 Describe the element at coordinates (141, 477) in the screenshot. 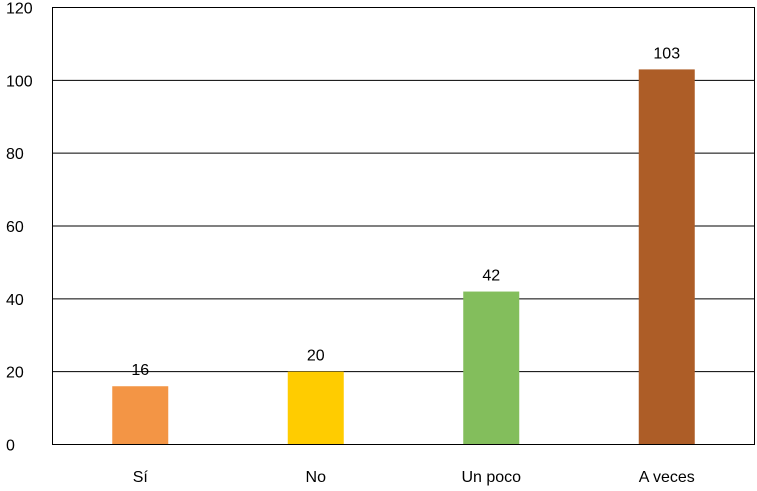

I see `x-category-label: Sí` at that location.